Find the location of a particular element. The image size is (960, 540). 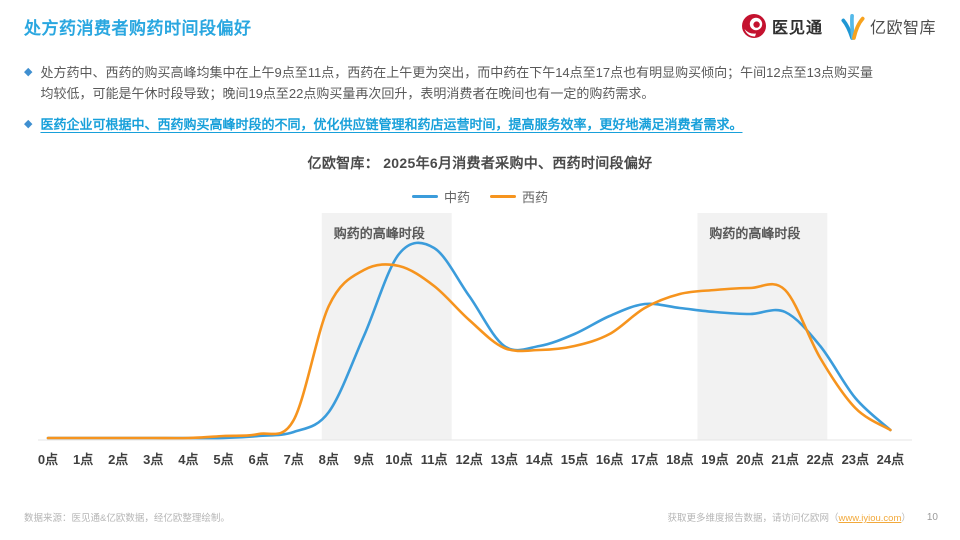

legend-label-zhongyao: 中药 is located at coordinates (456, 197).